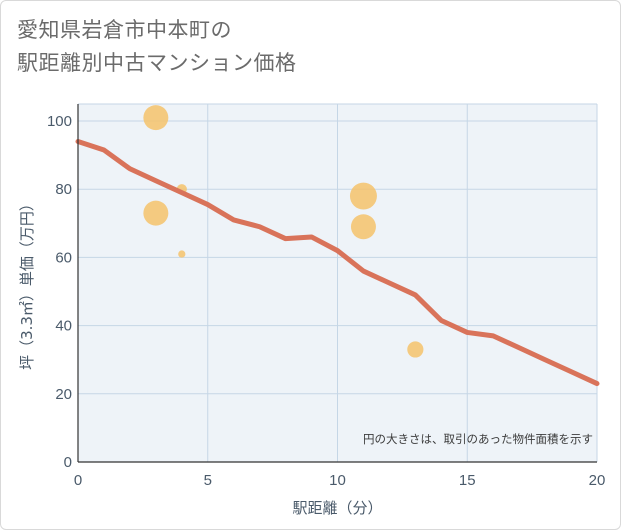  Describe the element at coordinates (478, 439) in the screenshot. I see `bubble-size-note: 円の大きさは、取引のあった物件面積を示す` at that location.